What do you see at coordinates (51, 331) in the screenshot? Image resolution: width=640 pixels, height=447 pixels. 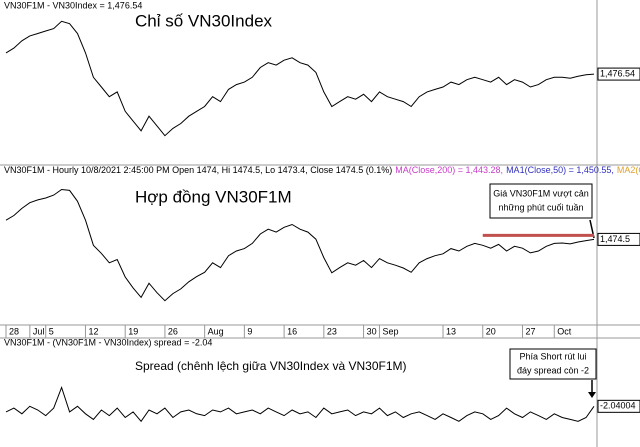 I see `x-tick-label: 5` at bounding box center [51, 331].